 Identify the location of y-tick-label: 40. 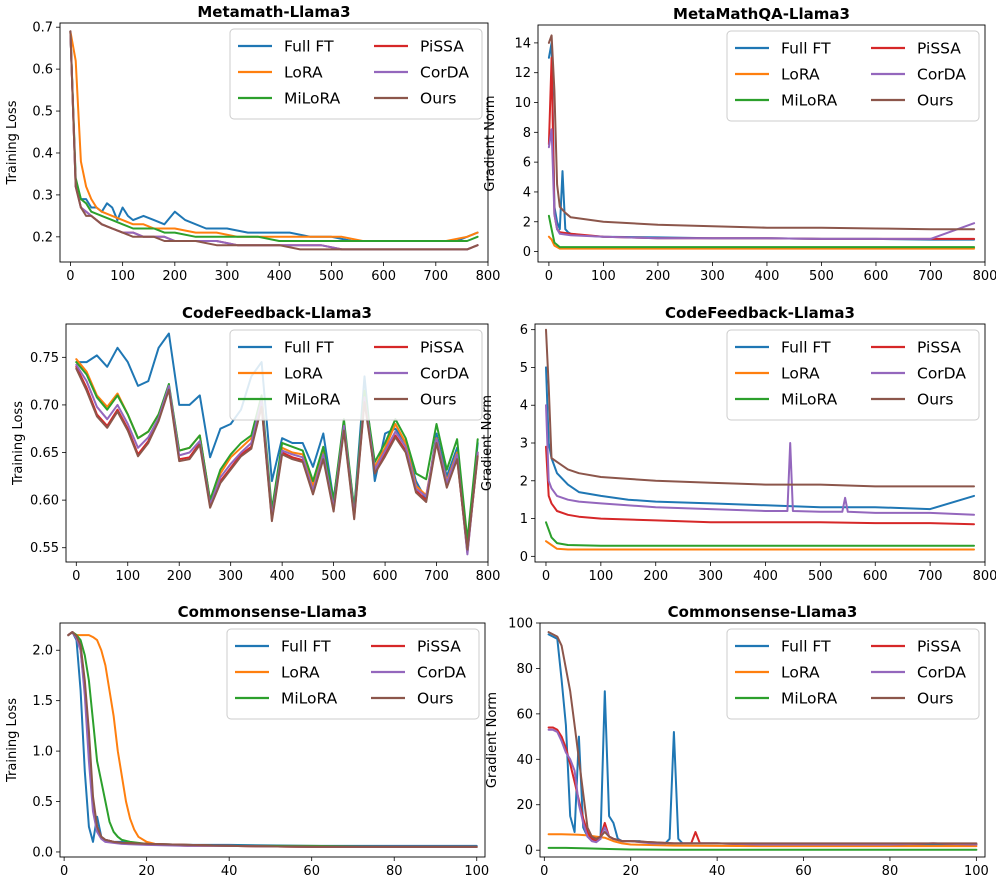
(524, 760).